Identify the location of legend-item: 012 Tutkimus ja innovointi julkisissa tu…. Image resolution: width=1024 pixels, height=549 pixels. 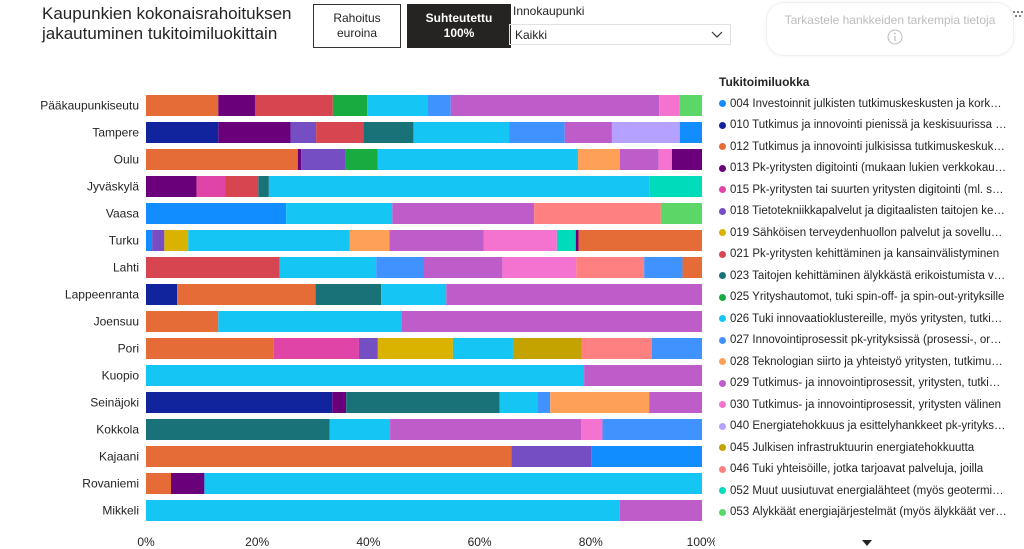
(864, 147).